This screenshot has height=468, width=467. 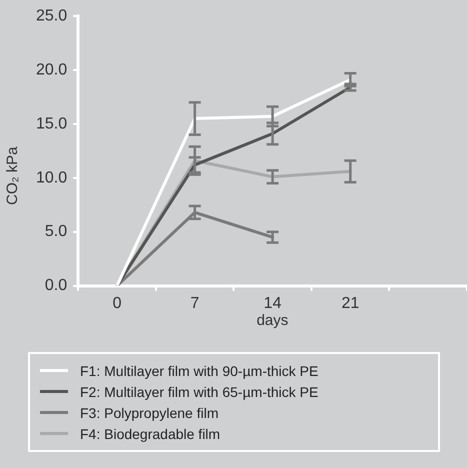 What do you see at coordinates (199, 392) in the screenshot?
I see `legend-label: F2: Multilayer film with 65-µm-thick PE` at bounding box center [199, 392].